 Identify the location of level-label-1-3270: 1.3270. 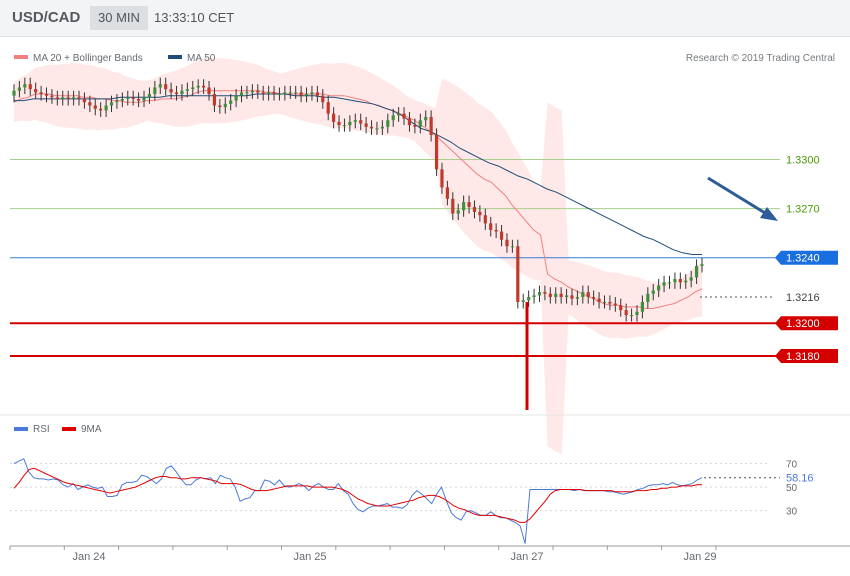
(803, 210).